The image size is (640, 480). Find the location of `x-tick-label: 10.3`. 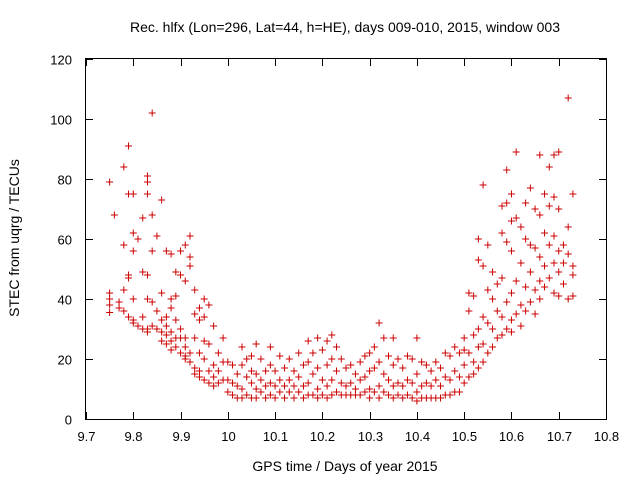

x-tick-label: 10.3 is located at coordinates (370, 436).